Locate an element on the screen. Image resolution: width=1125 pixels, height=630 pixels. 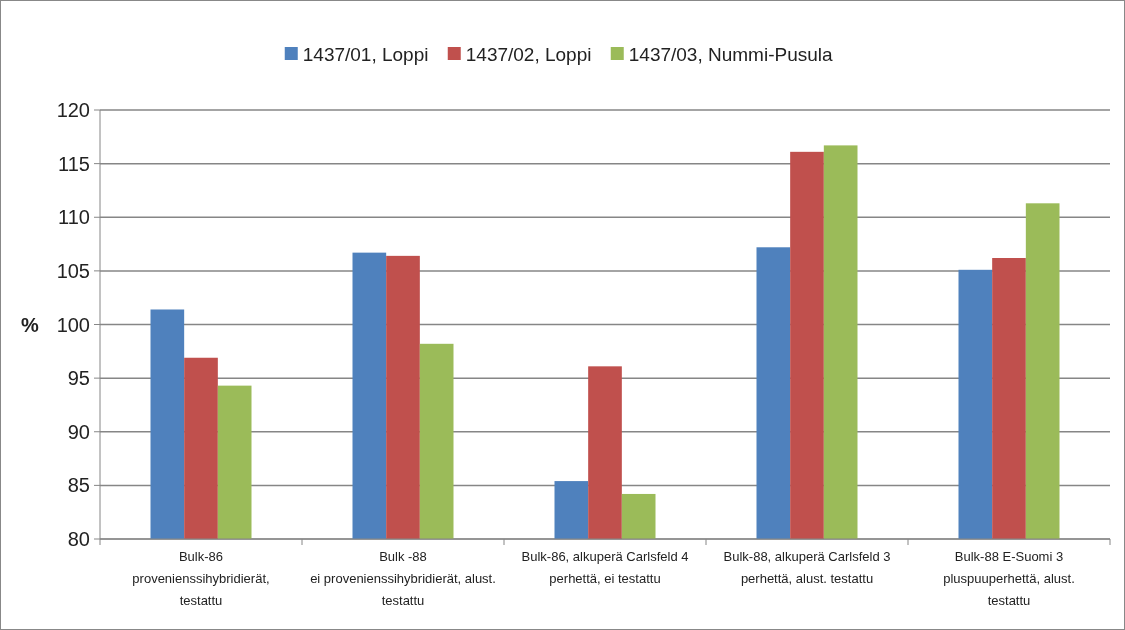
y-tick-label: 110 is located at coordinates (74, 217).